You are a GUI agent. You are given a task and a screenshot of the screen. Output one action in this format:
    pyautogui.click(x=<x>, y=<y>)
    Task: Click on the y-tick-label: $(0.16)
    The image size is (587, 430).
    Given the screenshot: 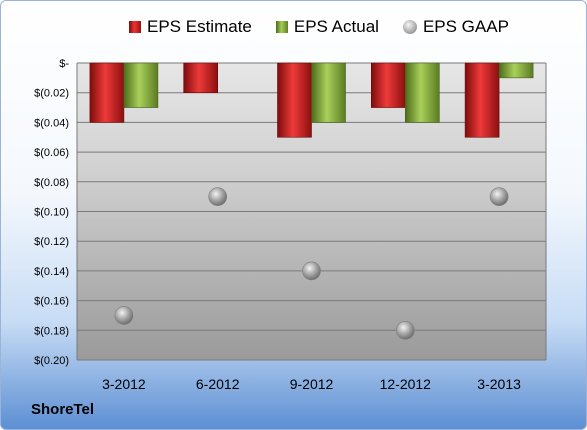 What is the action you would take?
    pyautogui.click(x=51, y=302)
    